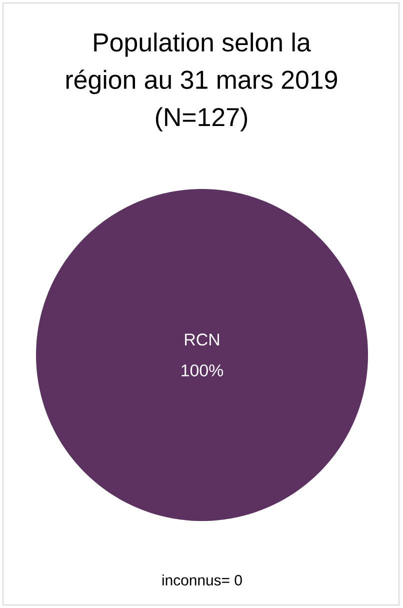 The width and height of the screenshot is (403, 608). I want to click on slice-label: RCN, so click(202, 340).